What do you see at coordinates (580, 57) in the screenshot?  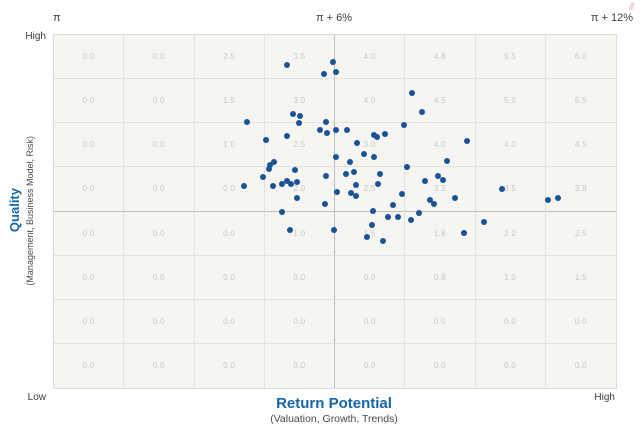 I see `grid-cell-value: 6.0` at bounding box center [580, 57].